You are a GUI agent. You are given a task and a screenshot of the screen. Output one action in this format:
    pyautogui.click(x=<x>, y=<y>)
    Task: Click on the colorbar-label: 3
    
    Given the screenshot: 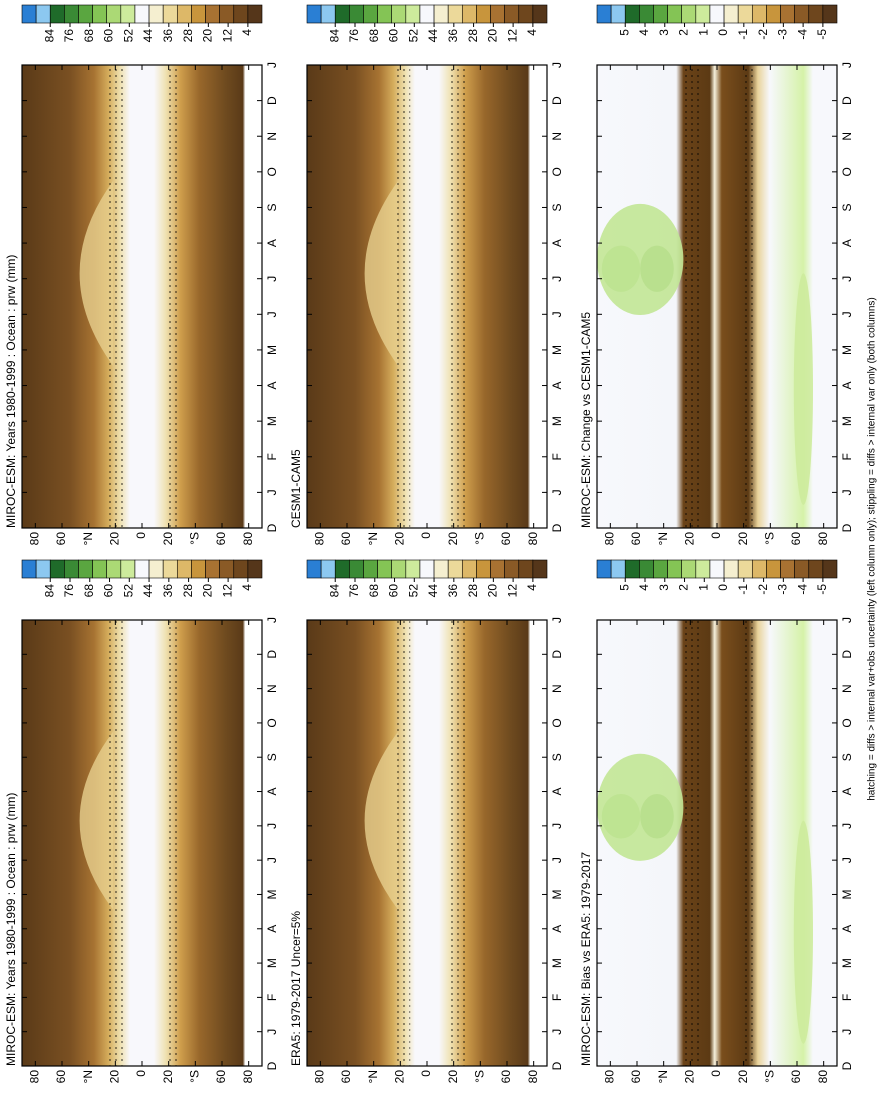 What is the action you would take?
    pyautogui.click(x=664, y=587)
    